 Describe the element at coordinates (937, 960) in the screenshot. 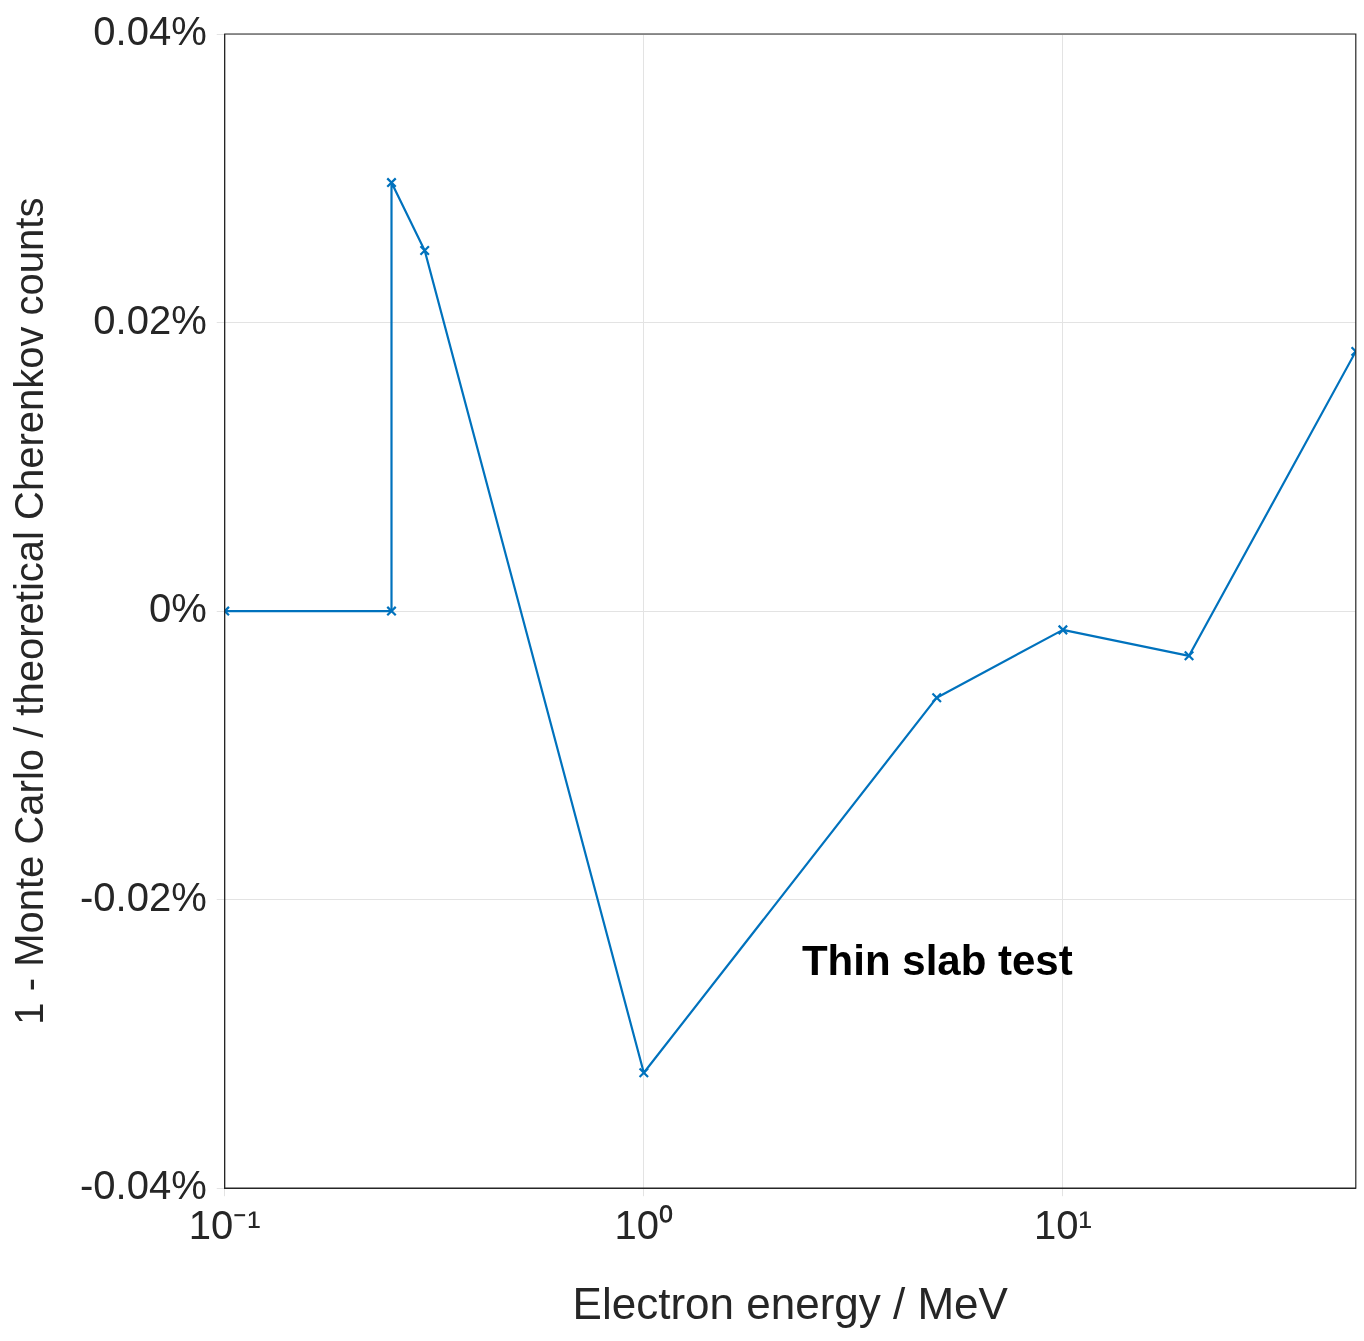

I see `annotation: Thin slab test` at that location.